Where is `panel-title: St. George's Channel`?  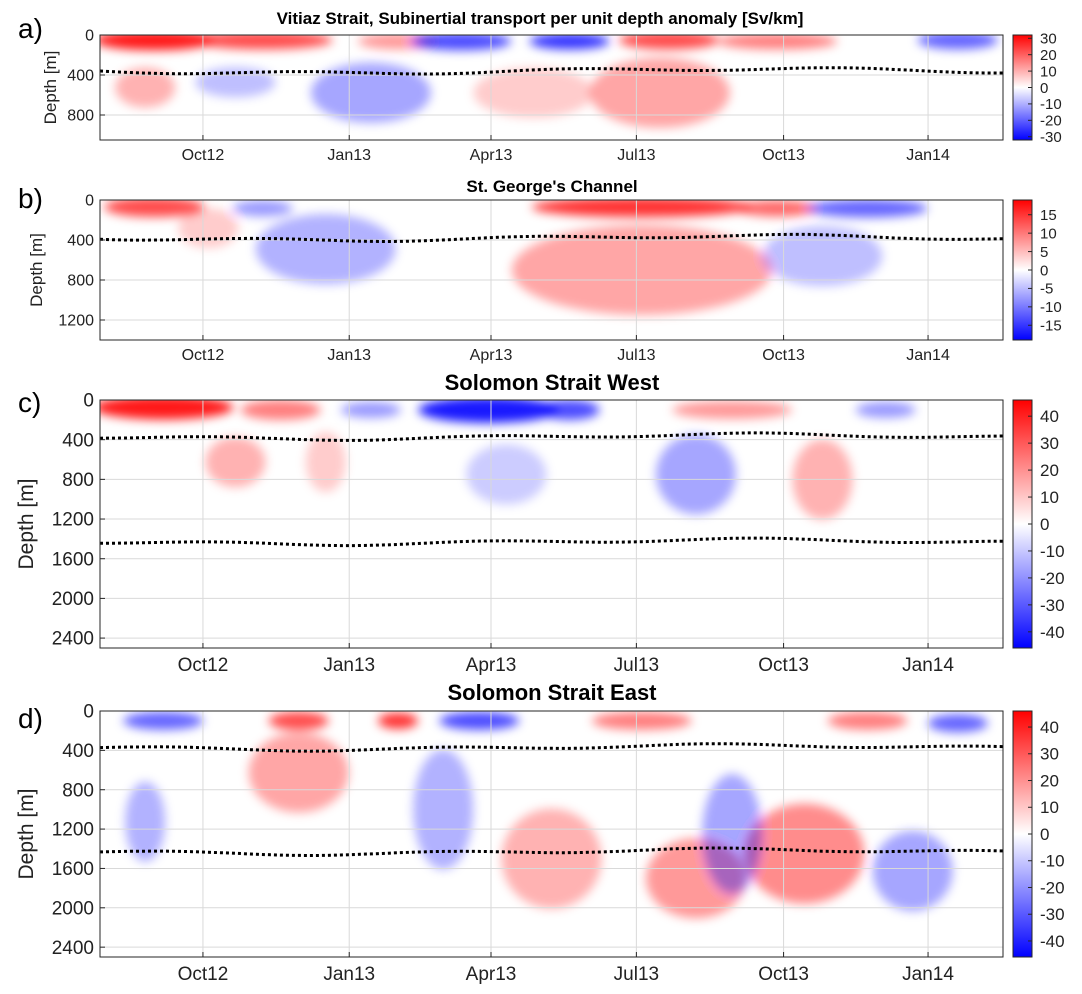
panel-title: St. George's Channel is located at coordinates (551, 186).